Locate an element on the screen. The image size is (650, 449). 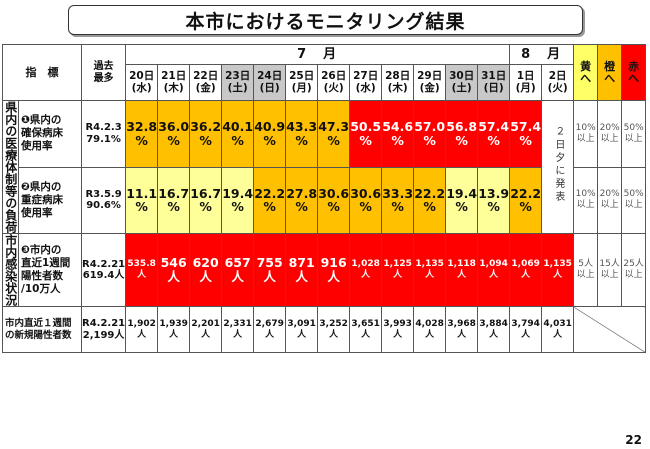
value-cell: 916 人 is located at coordinates (334, 270).